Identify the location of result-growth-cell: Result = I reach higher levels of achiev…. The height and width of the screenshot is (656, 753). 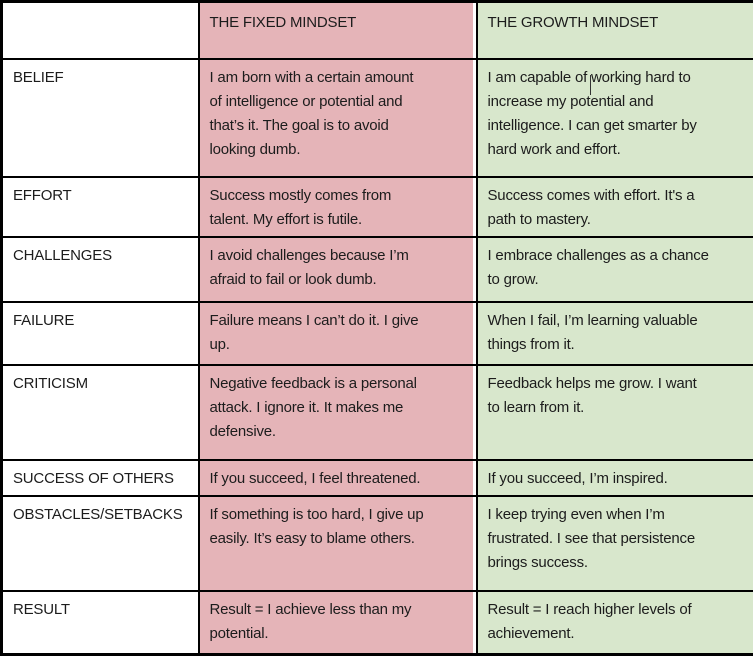
(615, 623).